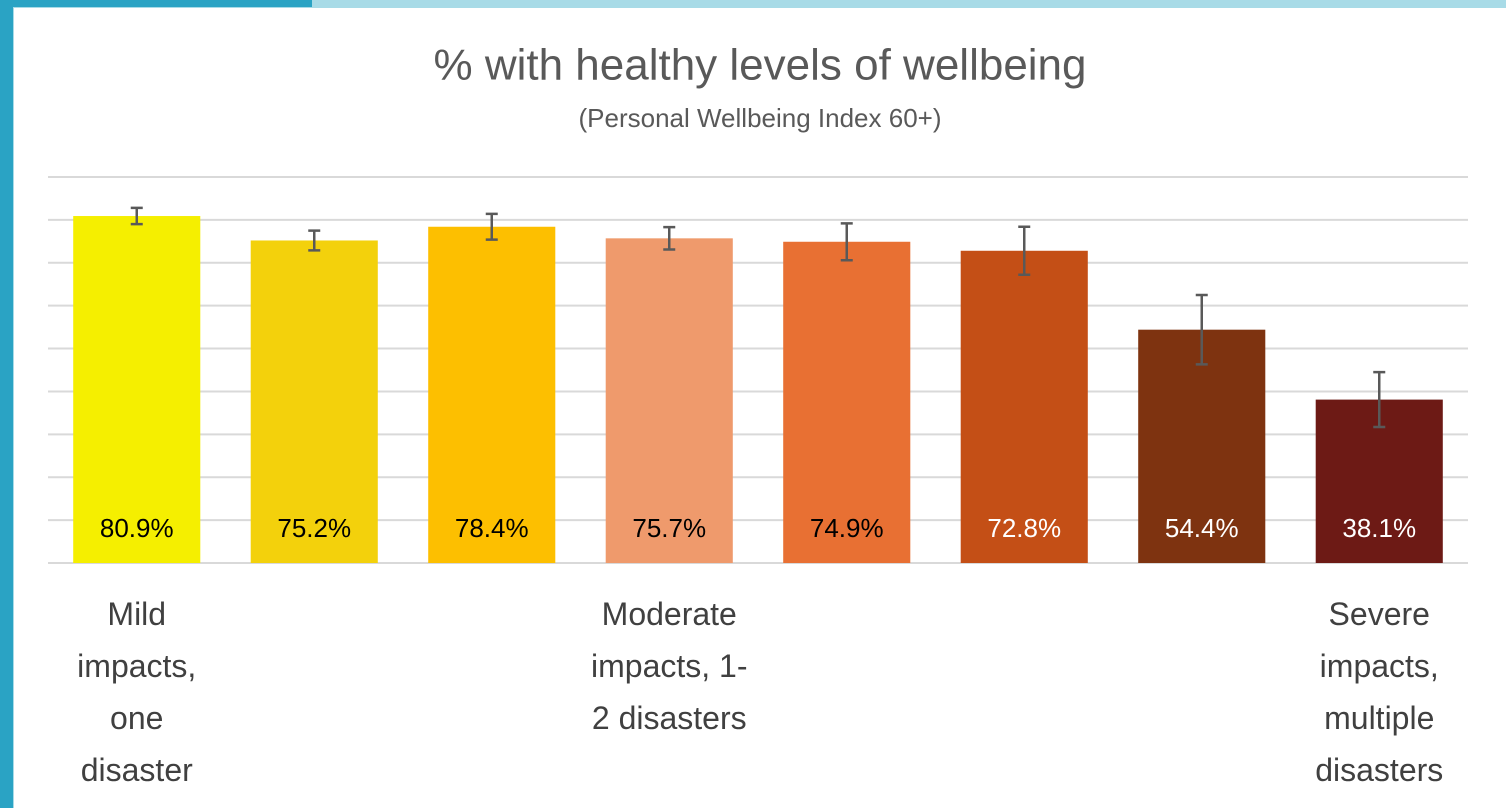 The image size is (1506, 808). Describe the element at coordinates (759, 118) in the screenshot. I see `chart-subtitle: (Personal Wellbeing Index 60+)` at that location.